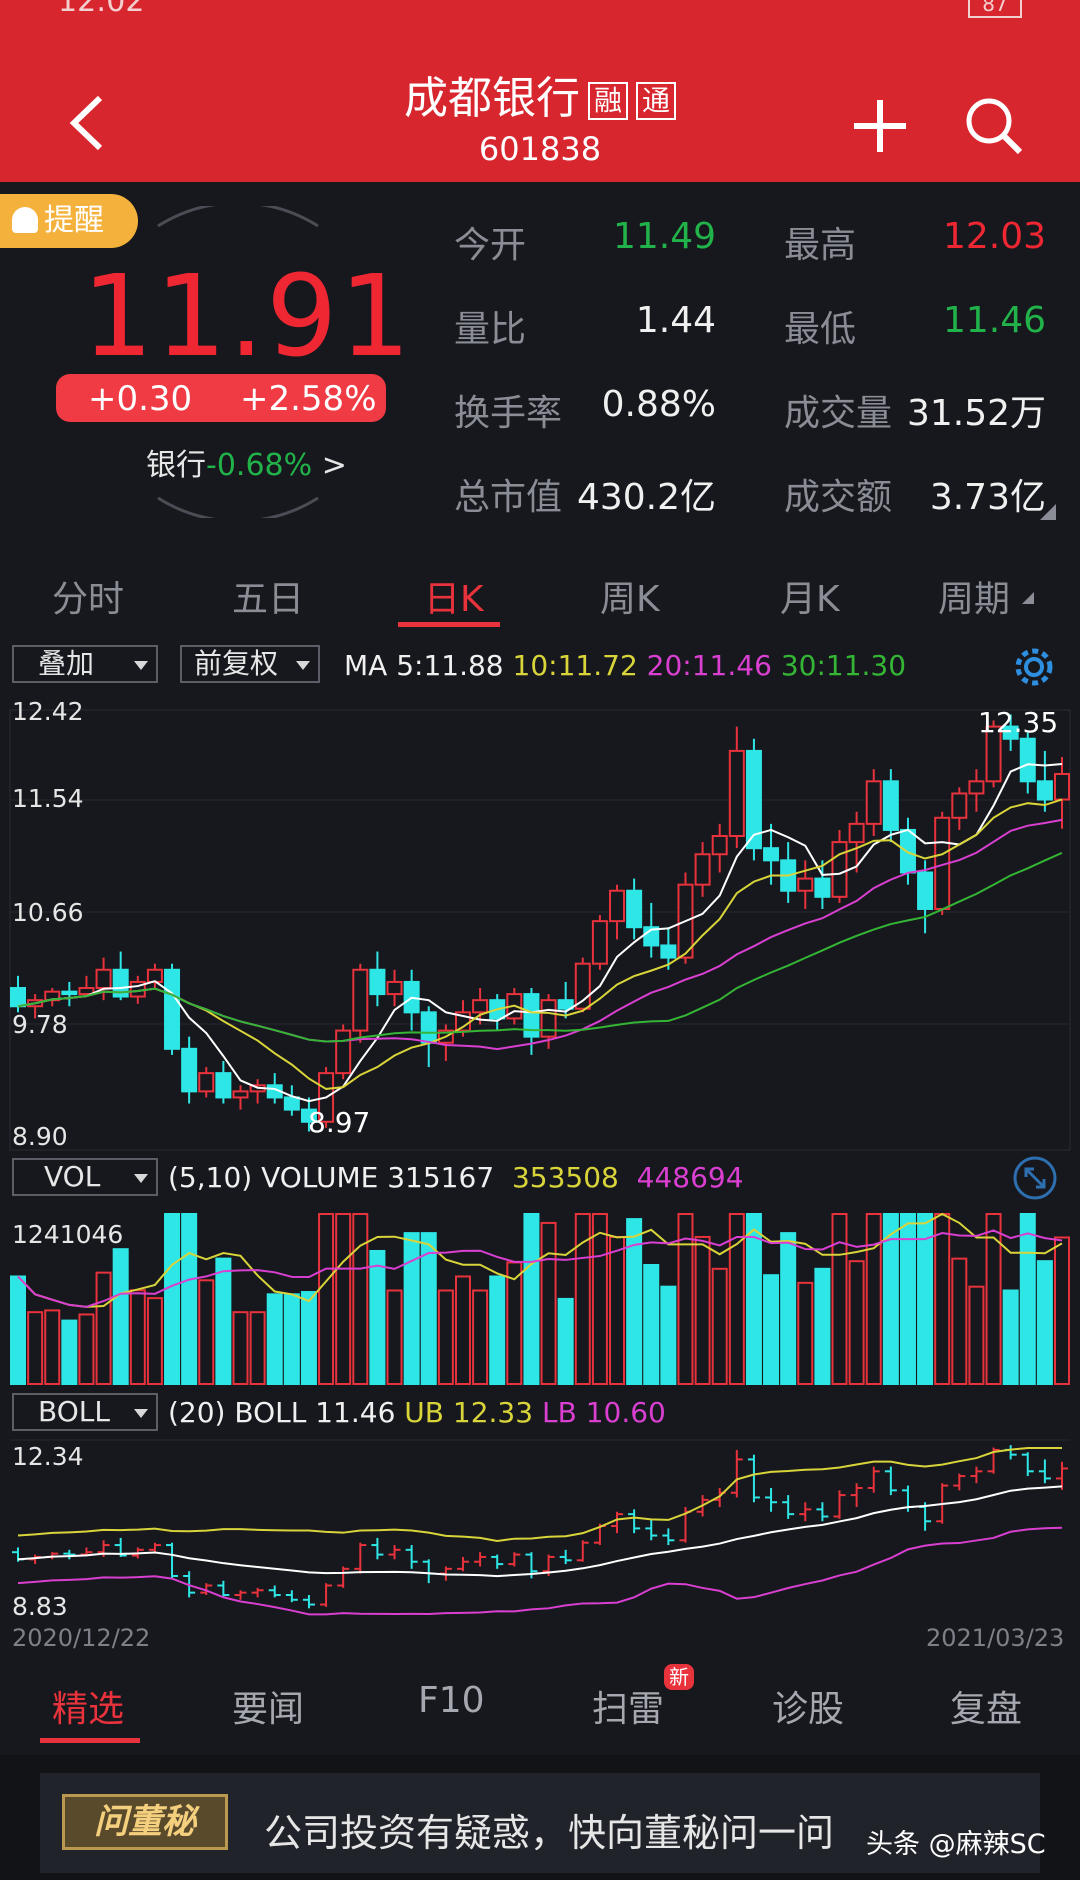  Describe the element at coordinates (268, 599) in the screenshot. I see `tab-1: 五日` at that location.